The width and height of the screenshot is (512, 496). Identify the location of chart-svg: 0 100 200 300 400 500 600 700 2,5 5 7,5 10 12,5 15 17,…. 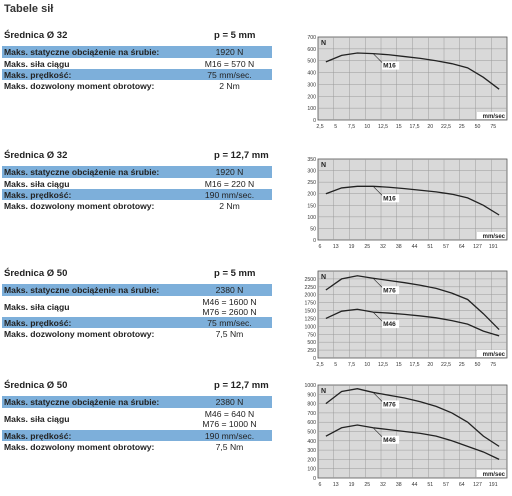
(407, 82).